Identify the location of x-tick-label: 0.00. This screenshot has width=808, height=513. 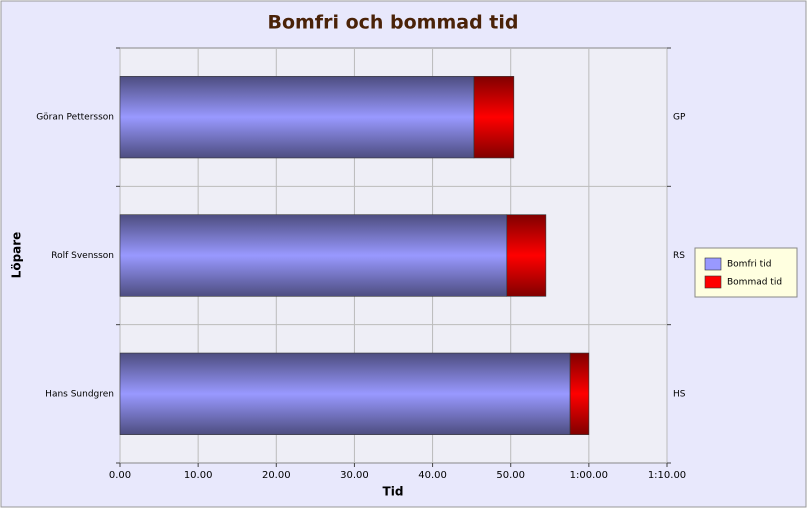
(120, 475).